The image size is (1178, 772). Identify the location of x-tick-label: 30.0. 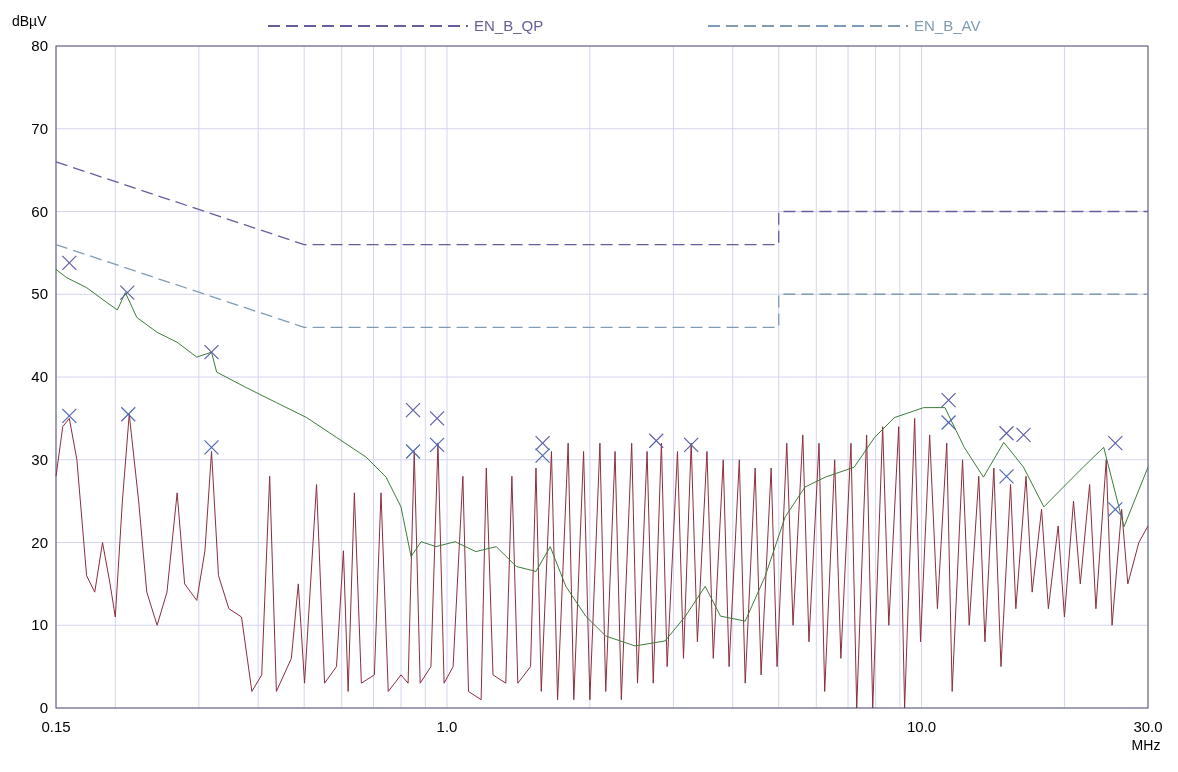
(1148, 726).